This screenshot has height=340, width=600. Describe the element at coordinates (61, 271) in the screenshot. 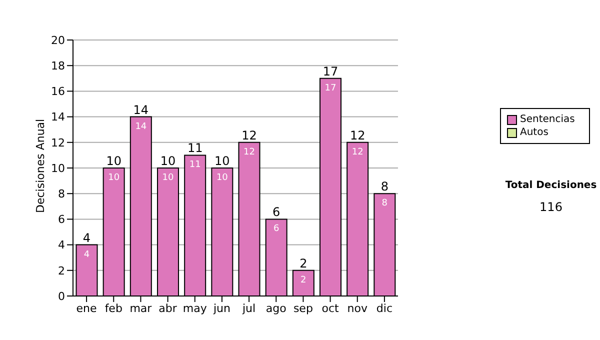

I see `y-tick-label: 2` at that location.